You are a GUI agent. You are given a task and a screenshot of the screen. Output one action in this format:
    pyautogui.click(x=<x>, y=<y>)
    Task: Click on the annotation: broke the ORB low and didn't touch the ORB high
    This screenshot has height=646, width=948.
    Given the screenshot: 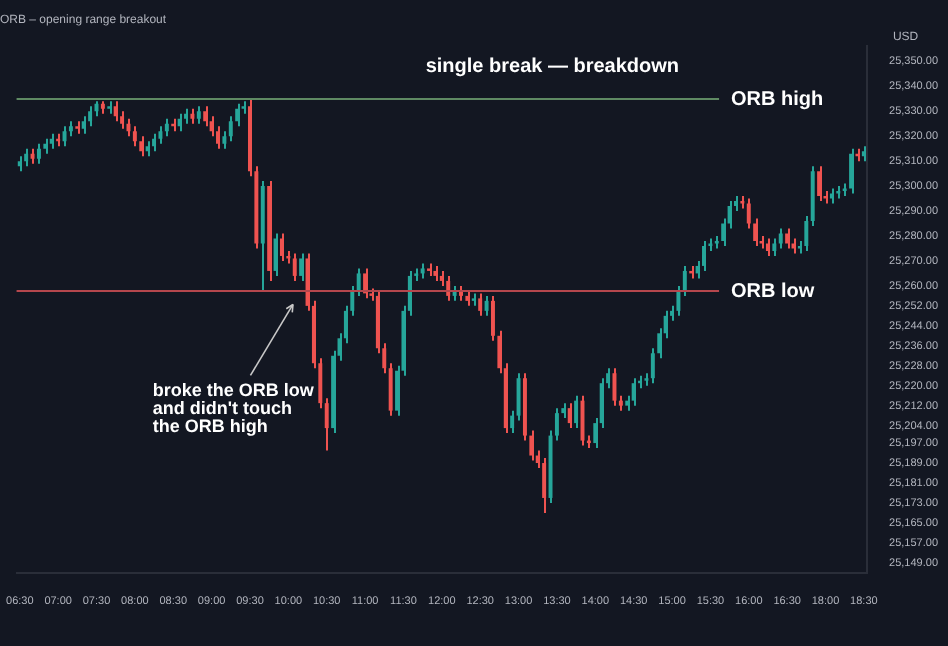 What is the action you would take?
    pyautogui.click(x=234, y=408)
    